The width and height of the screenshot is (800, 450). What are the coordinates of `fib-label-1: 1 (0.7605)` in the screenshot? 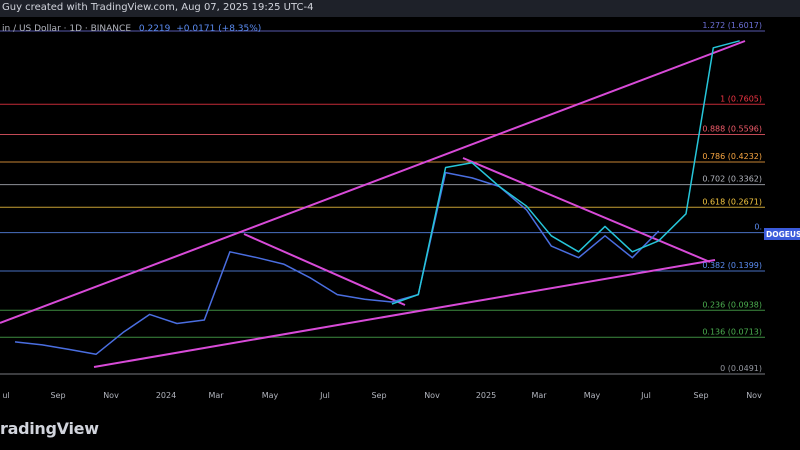 It's located at (741, 98).